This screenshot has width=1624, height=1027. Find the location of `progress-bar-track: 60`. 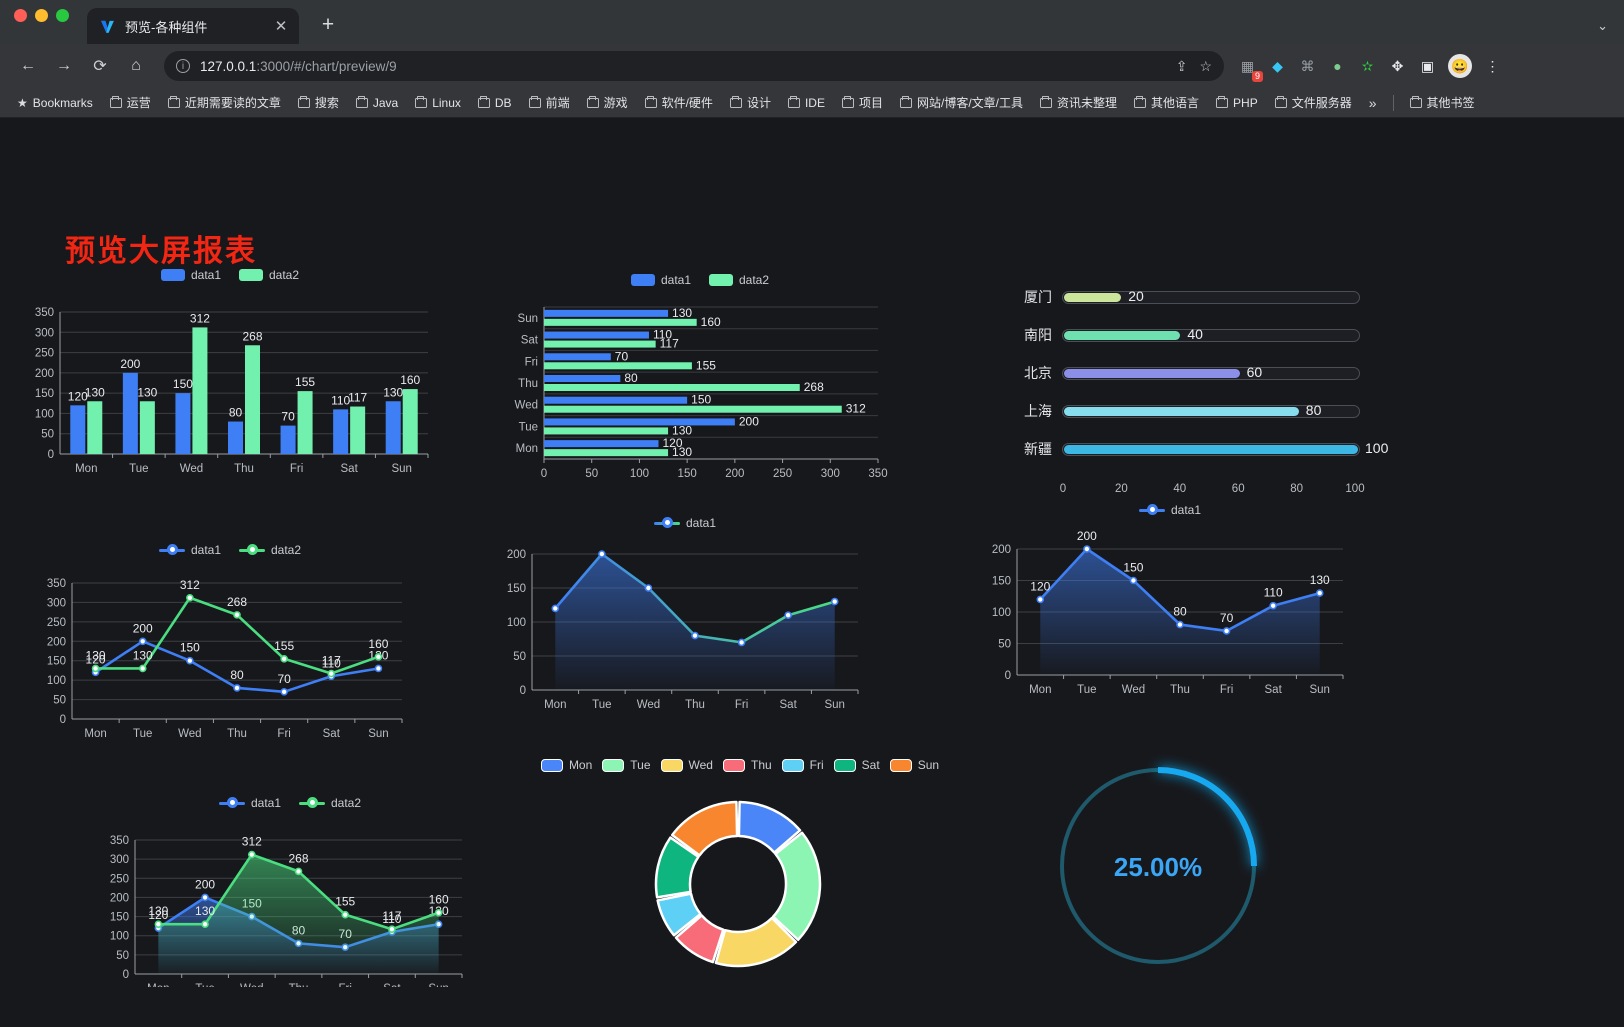

progress-bar-track: 60 is located at coordinates (1211, 372).